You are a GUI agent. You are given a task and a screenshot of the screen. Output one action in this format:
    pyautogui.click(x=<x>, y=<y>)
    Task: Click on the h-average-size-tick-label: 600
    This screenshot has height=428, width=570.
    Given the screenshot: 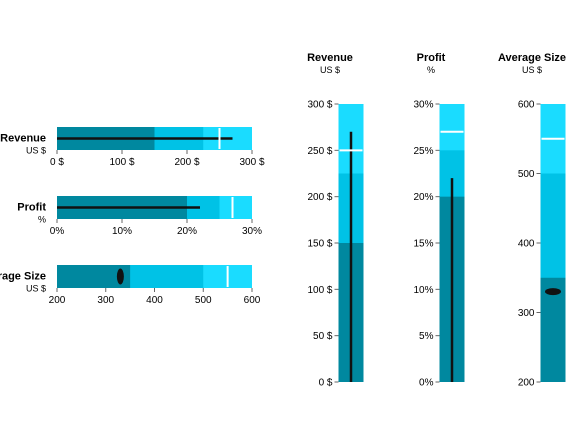 What is the action you would take?
    pyautogui.click(x=252, y=300)
    